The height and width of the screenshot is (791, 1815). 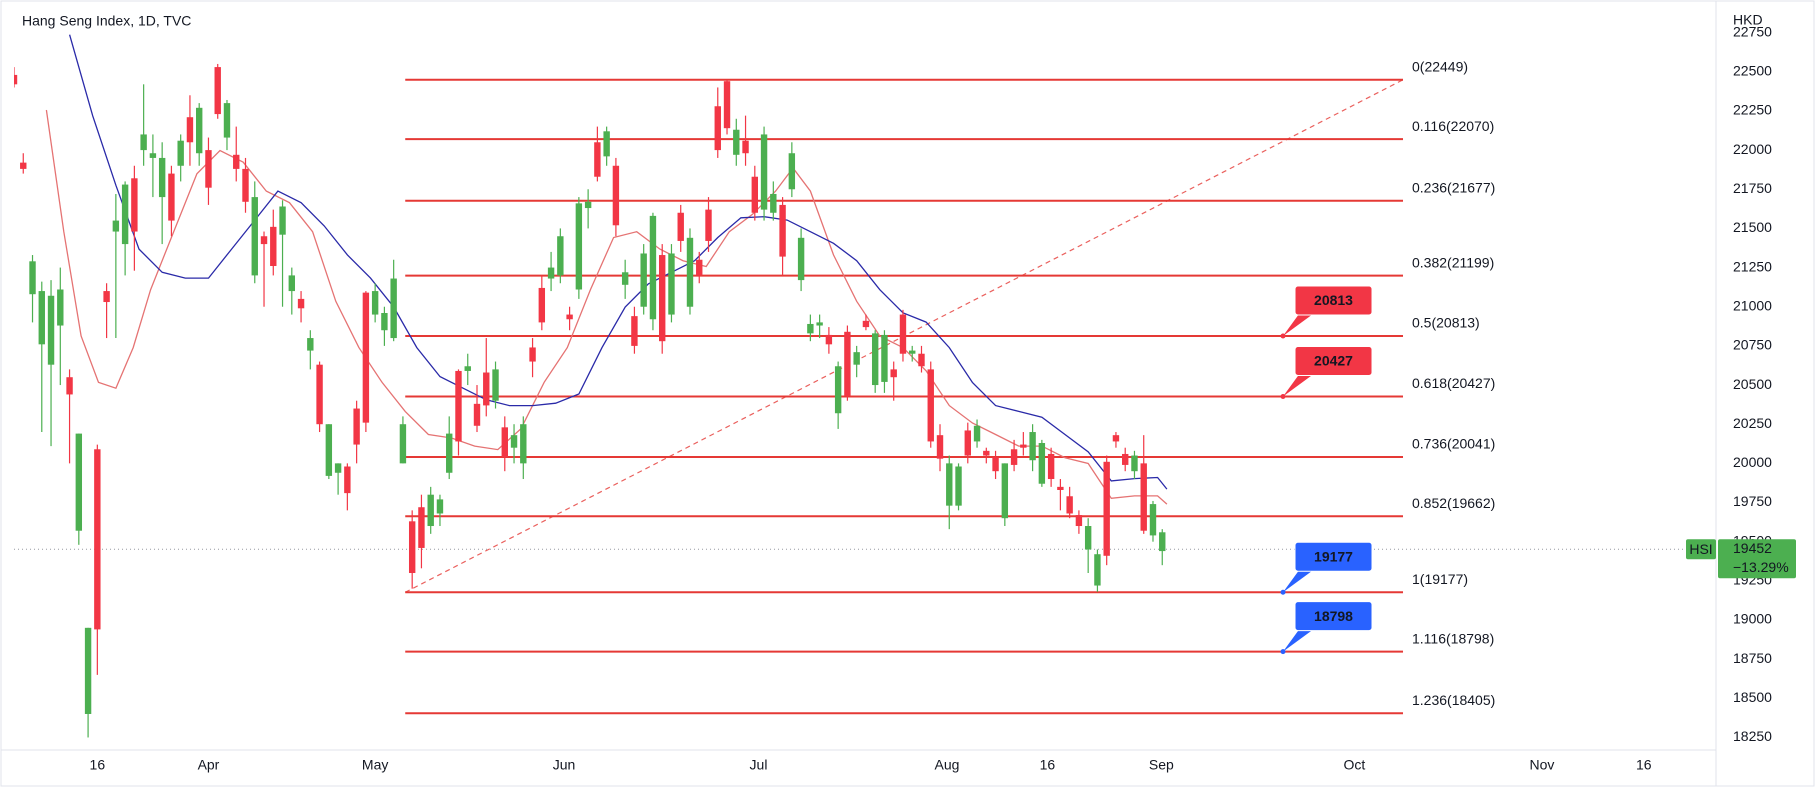 I want to click on fib-level-label: 0.236(21677), so click(x=1453, y=187).